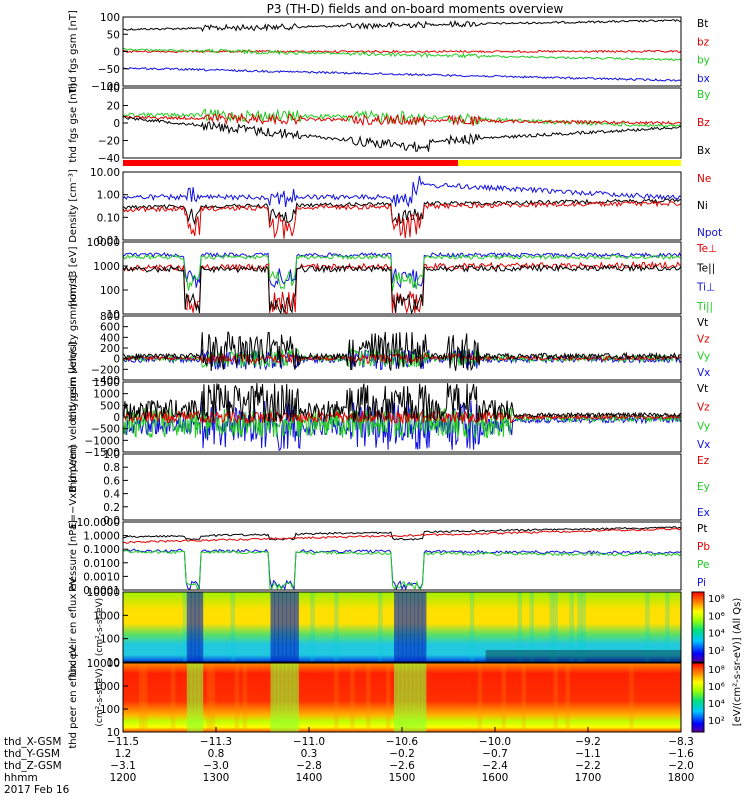 The width and height of the screenshot is (750, 800). What do you see at coordinates (703, 61) in the screenshot?
I see `legend-0-2: by` at bounding box center [703, 61].